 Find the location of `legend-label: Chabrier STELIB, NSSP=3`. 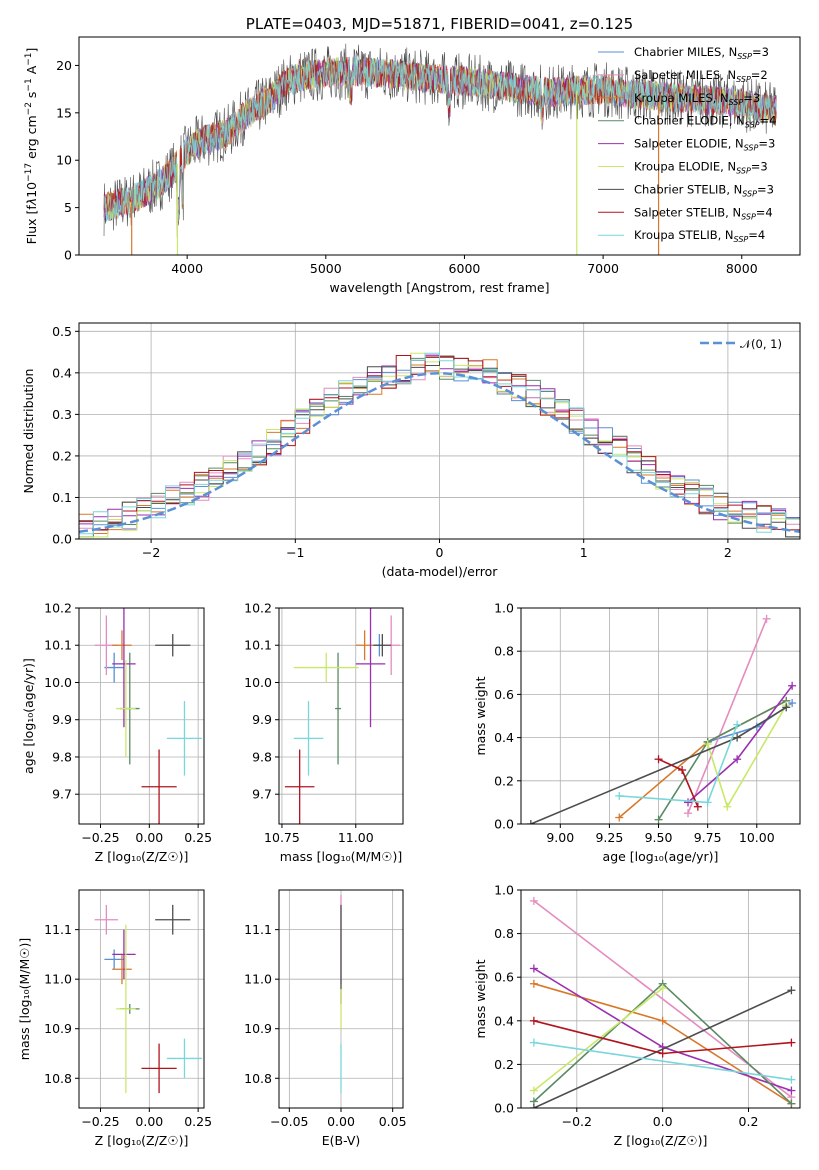

legend-label: Chabrier STELIB, NSSP=3 is located at coordinates (704, 190).